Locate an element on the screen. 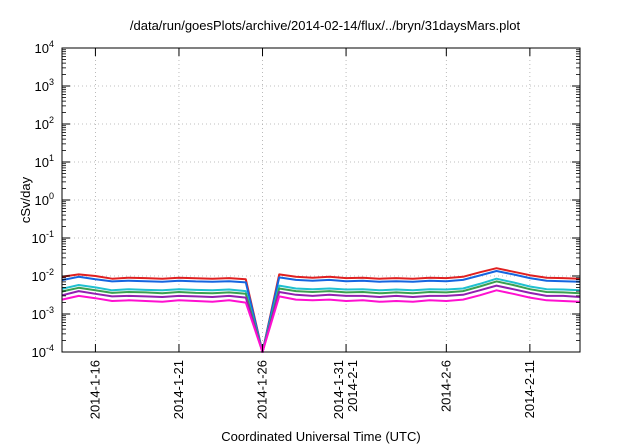  x-tick-label: 2014-1-312014-2-1 is located at coordinates (345, 389).